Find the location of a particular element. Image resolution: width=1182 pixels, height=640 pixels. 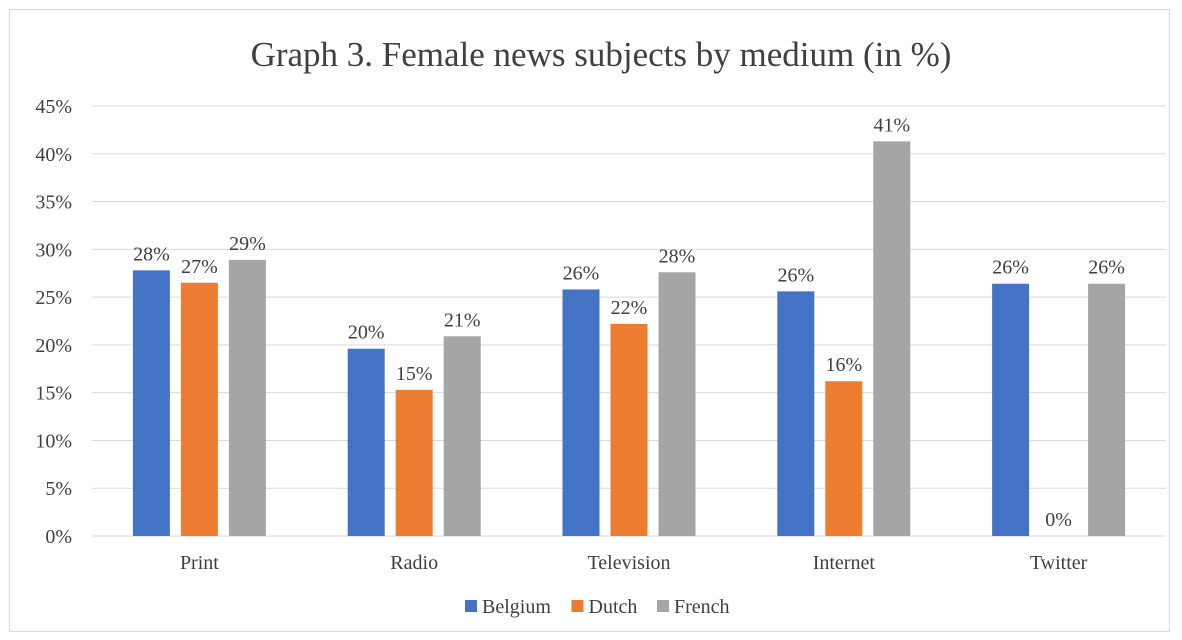

y-tick-label: 20% is located at coordinates (53, 346).